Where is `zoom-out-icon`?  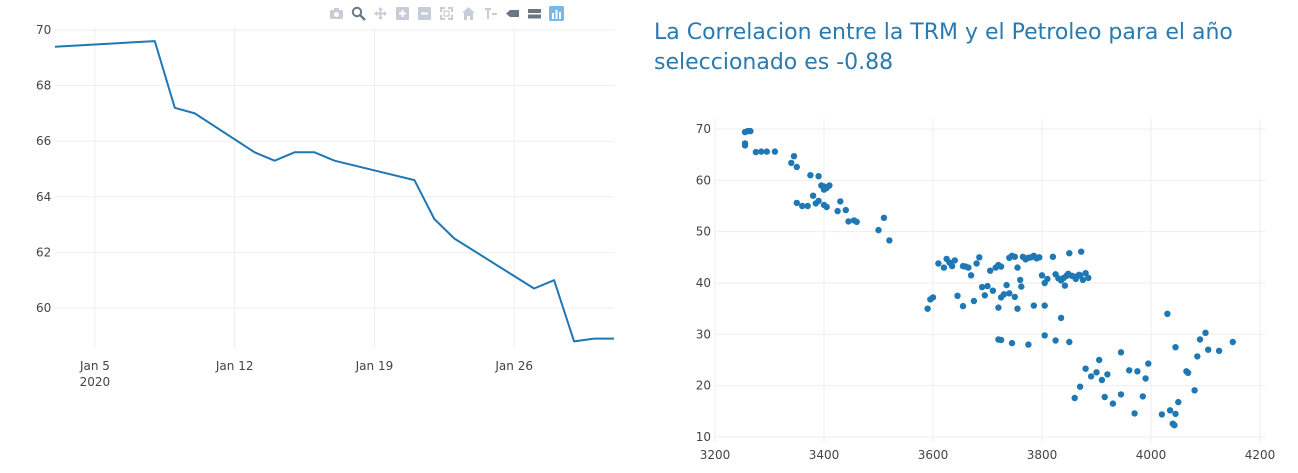
zoom-out-icon is located at coordinates (424, 13).